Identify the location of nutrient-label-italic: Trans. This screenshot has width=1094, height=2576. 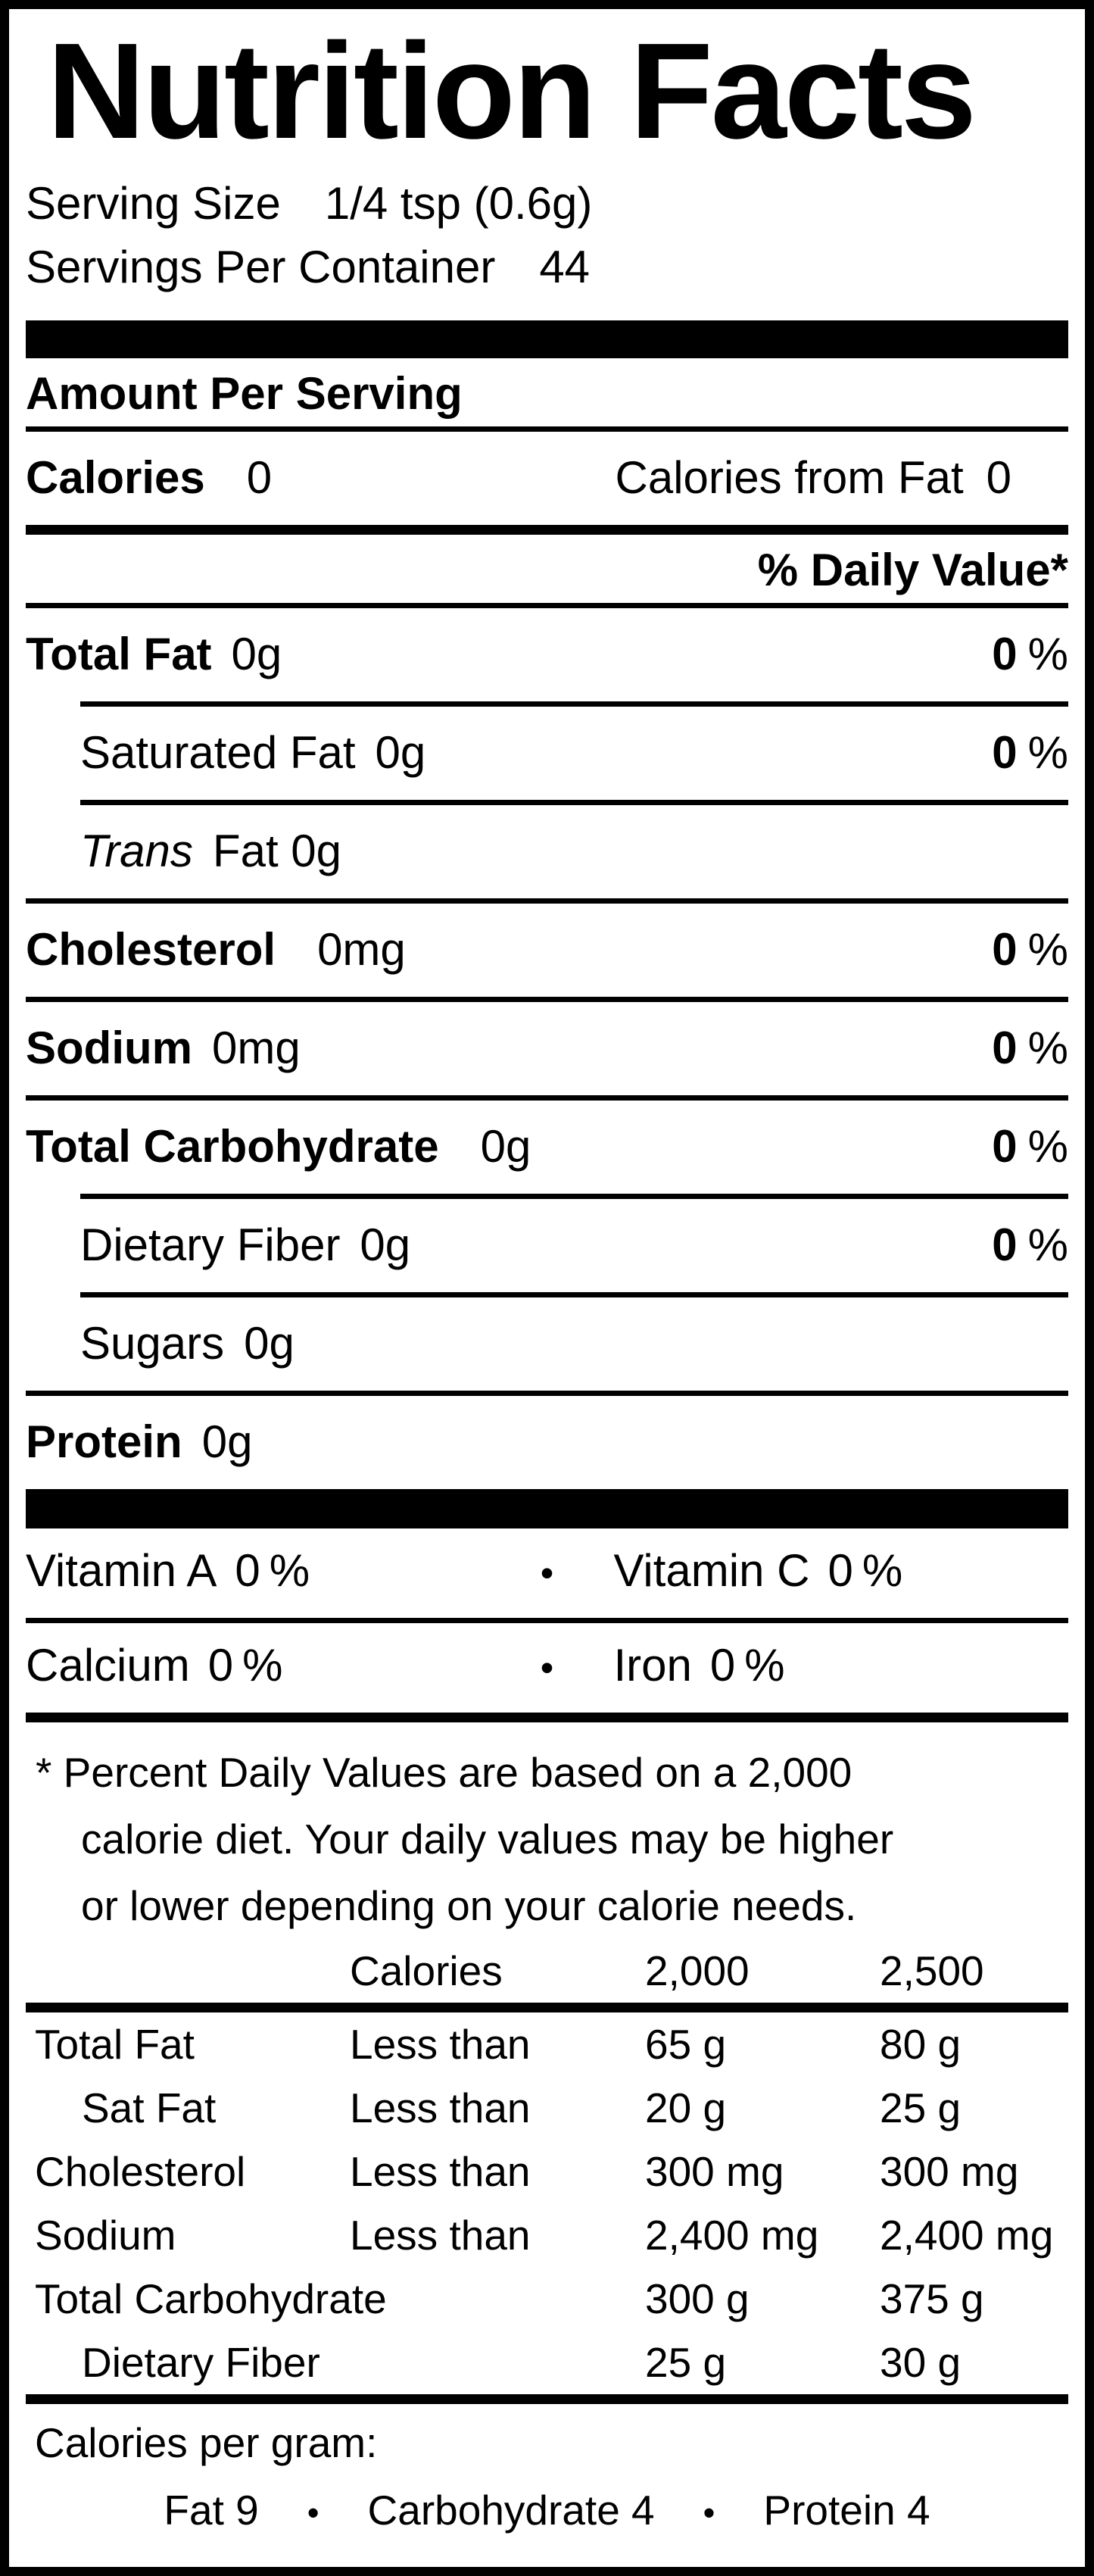
(136, 851).